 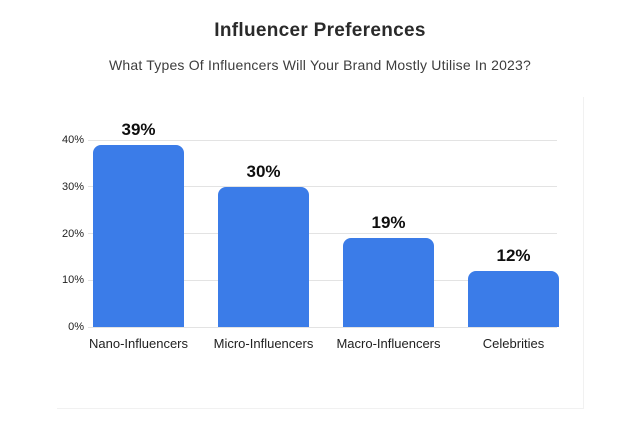 I want to click on bar-value-label: 39%, so click(x=138, y=129).